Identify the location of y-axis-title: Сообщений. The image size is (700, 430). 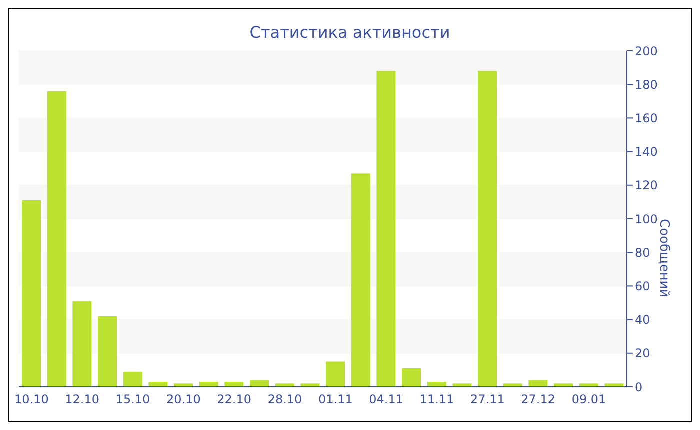
(664, 258).